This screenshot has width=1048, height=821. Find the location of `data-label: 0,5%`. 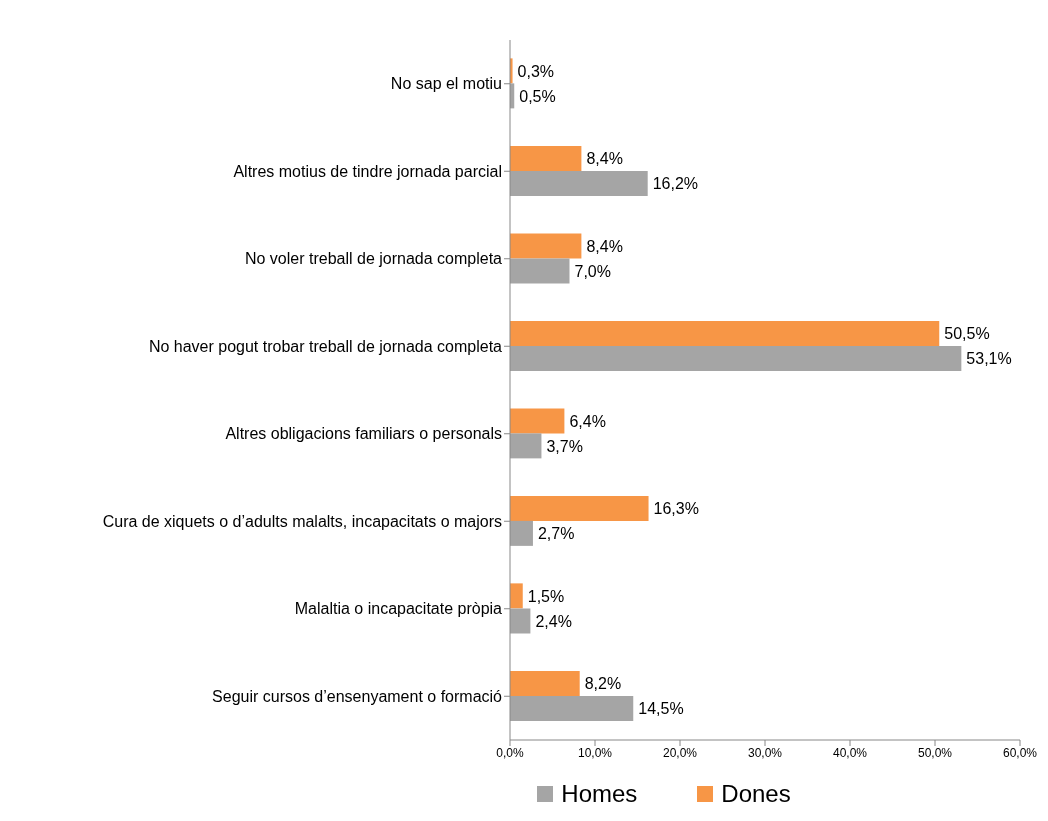

data-label: 0,5% is located at coordinates (537, 96).